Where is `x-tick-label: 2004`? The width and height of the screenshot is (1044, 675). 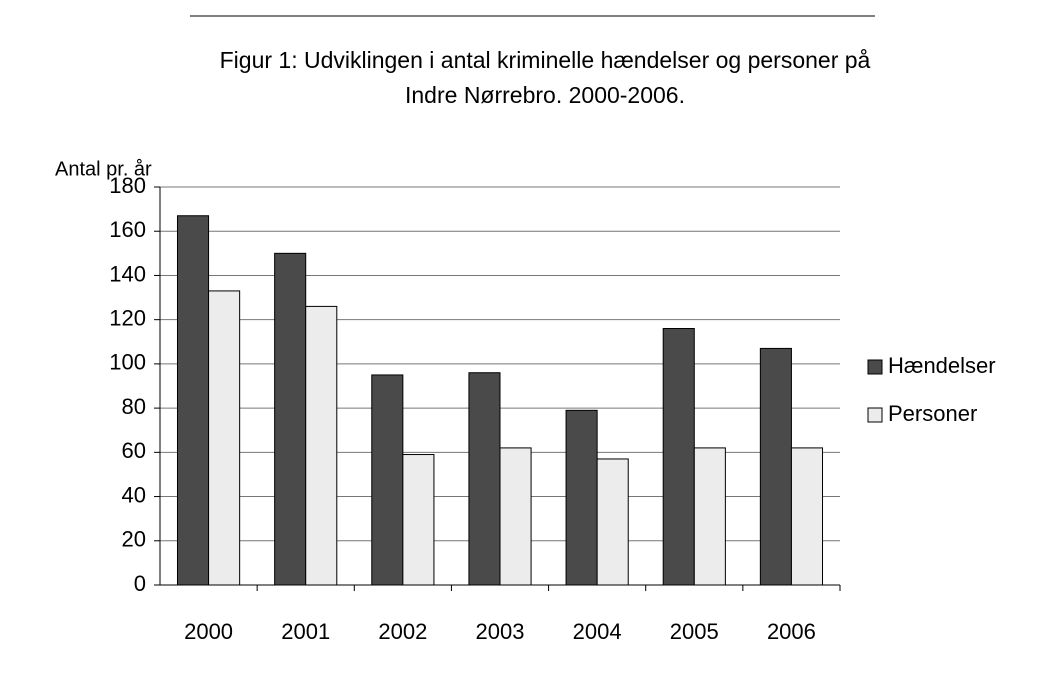
x-tick-label: 2004 is located at coordinates (597, 631).